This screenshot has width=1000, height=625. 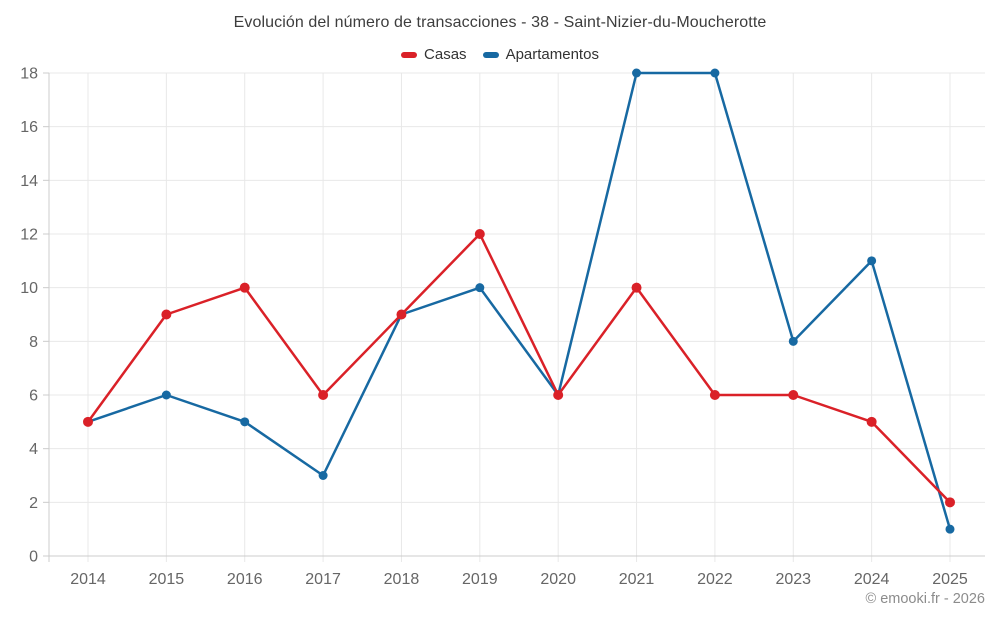 I want to click on y-tick-label: 6, so click(x=33, y=396).